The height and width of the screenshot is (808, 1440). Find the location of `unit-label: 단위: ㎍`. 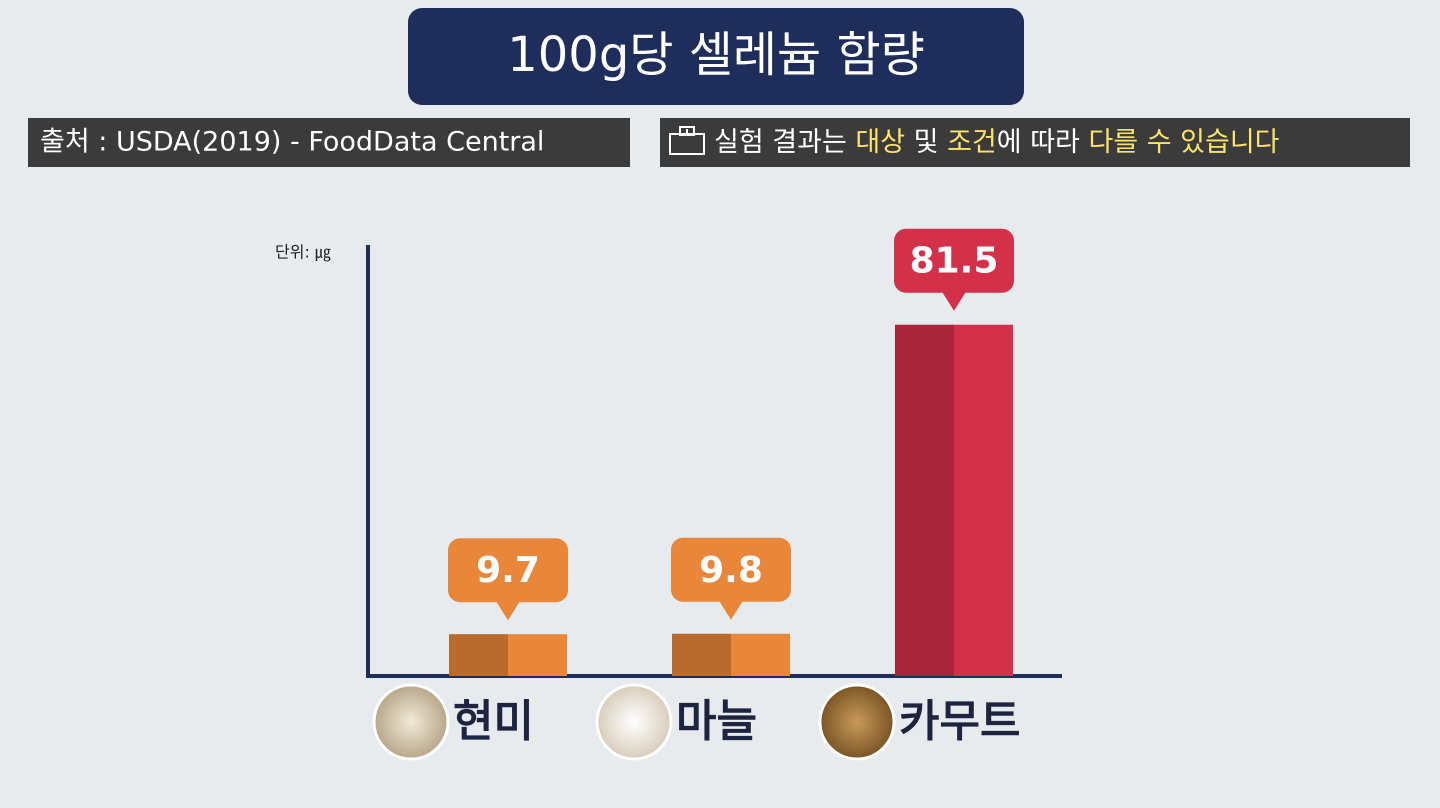

unit-label: 단위: ㎍ is located at coordinates (303, 252).